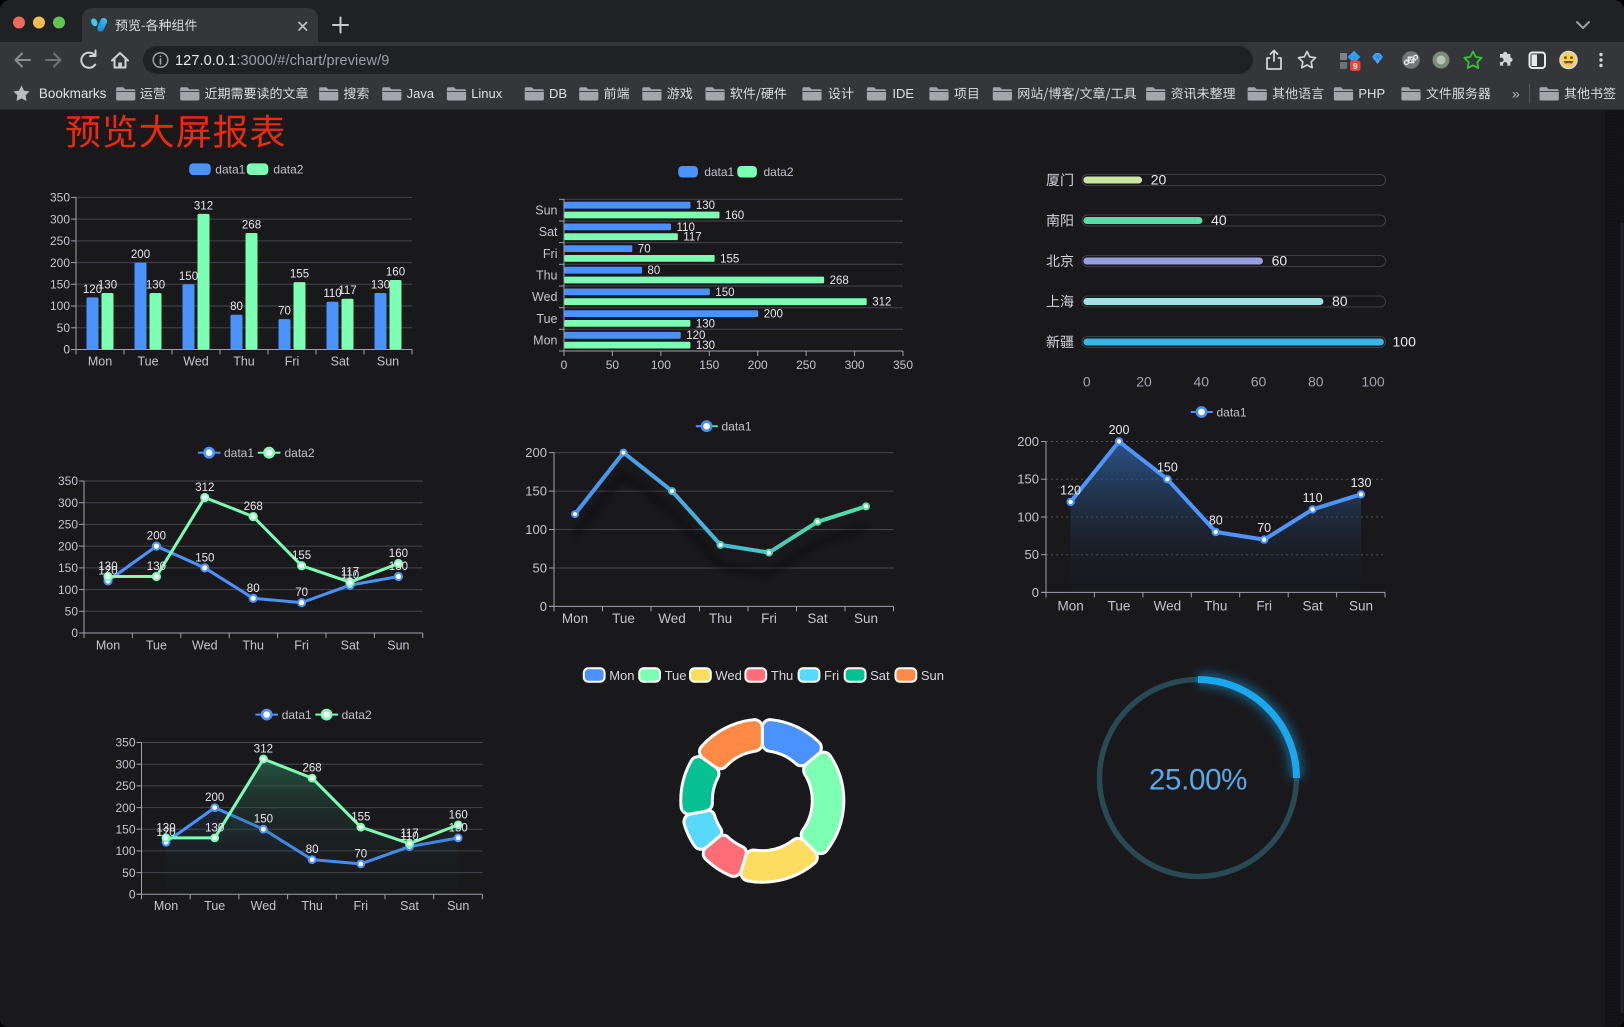 The image size is (1624, 1027). I want to click on svg-text: data1, so click(230, 169).